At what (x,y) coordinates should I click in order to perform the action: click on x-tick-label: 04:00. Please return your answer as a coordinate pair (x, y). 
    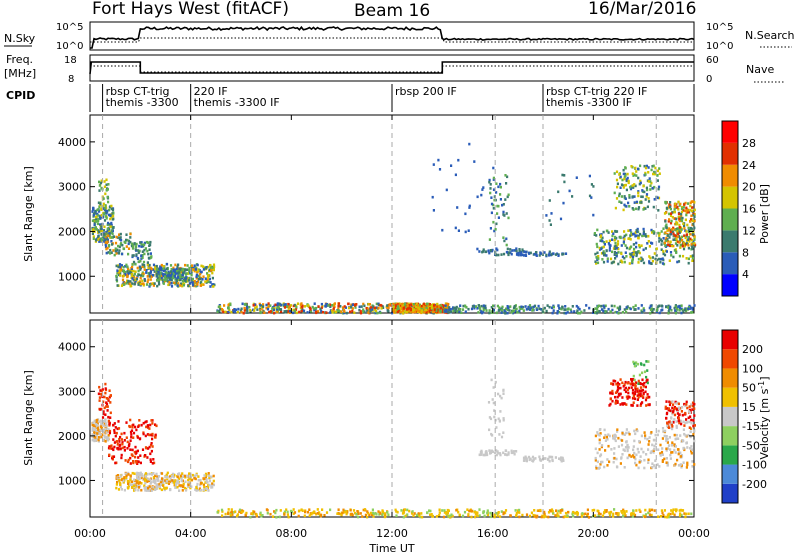
    Looking at the image, I should click on (191, 533).